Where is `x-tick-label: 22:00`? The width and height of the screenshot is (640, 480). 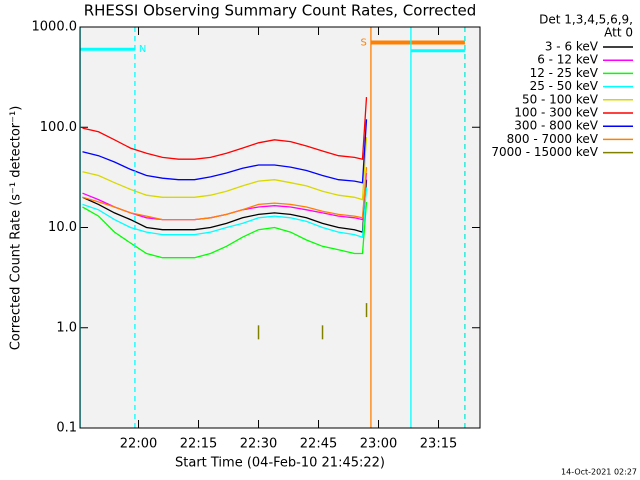
x-tick-label: 22:00 is located at coordinates (138, 444).